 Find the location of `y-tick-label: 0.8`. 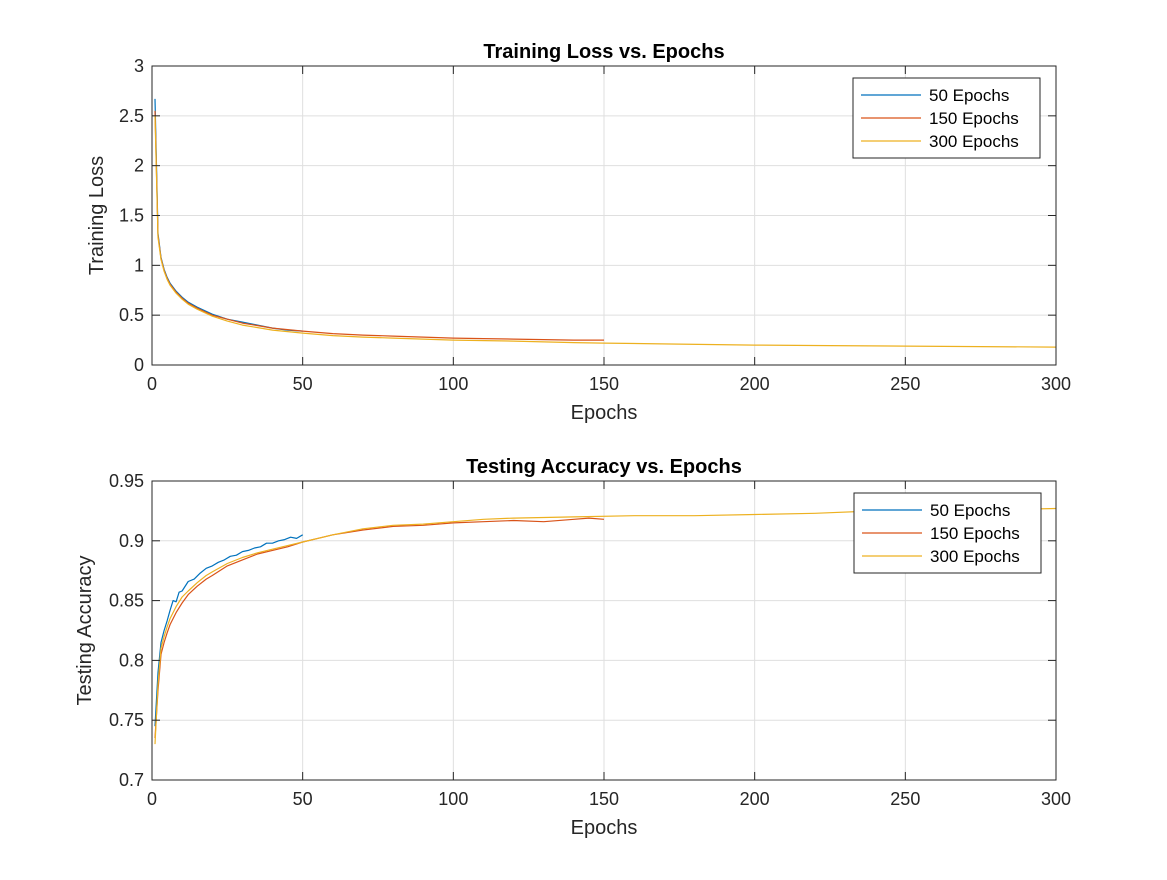

y-tick-label: 0.8 is located at coordinates (131, 660).